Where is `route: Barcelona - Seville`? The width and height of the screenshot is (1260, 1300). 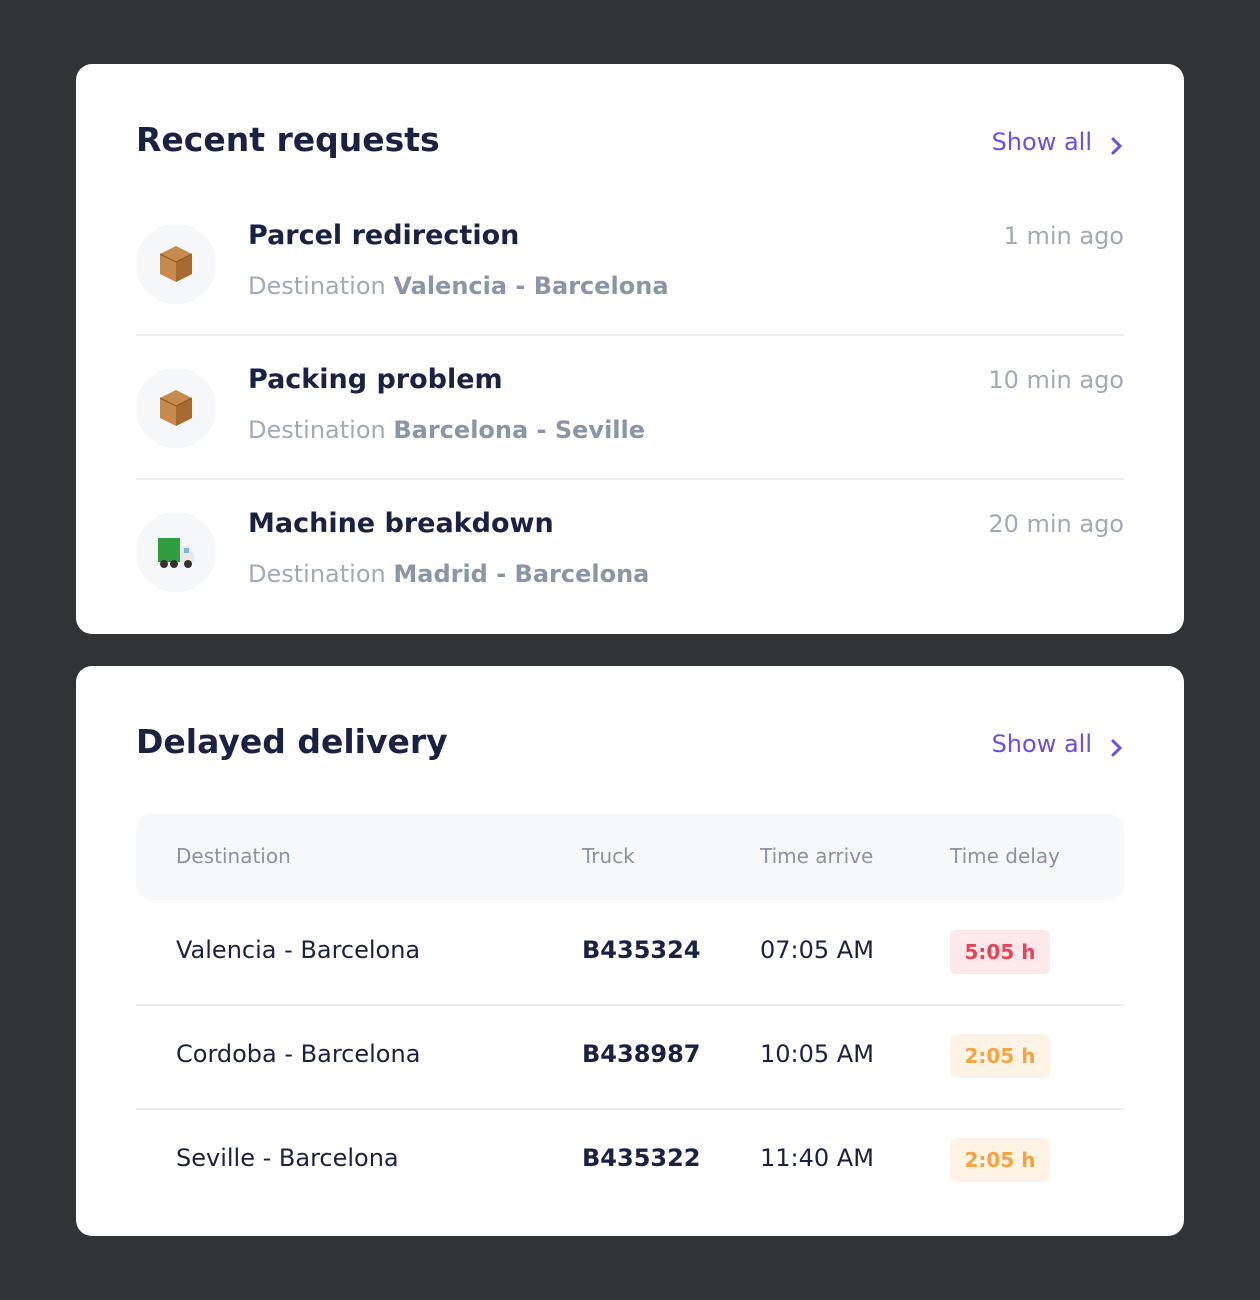
route: Barcelona - Seville is located at coordinates (519, 430).